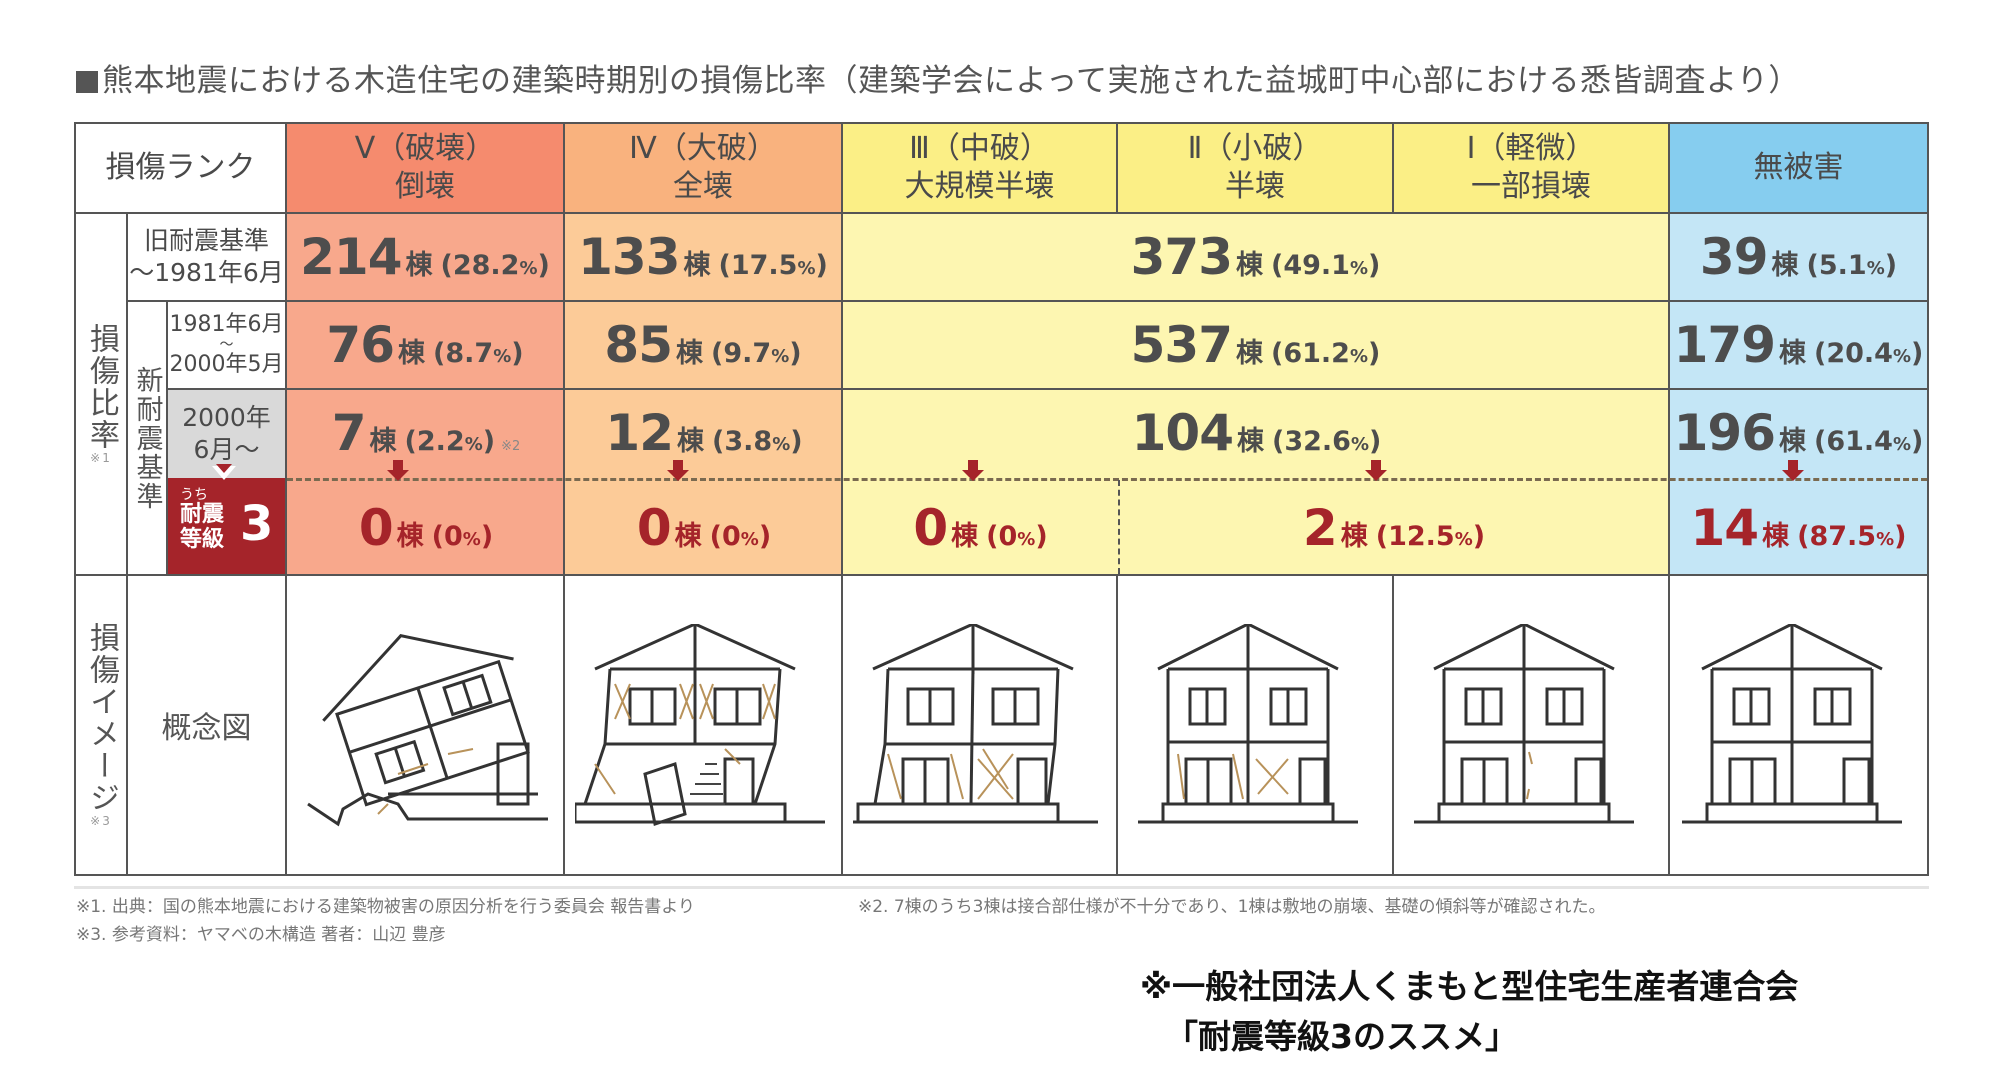 This screenshot has height=1075, width=2000. Describe the element at coordinates (980, 528) in the screenshot. I see `cell-grade3-rank3: 0 棟 (0%)` at that location.